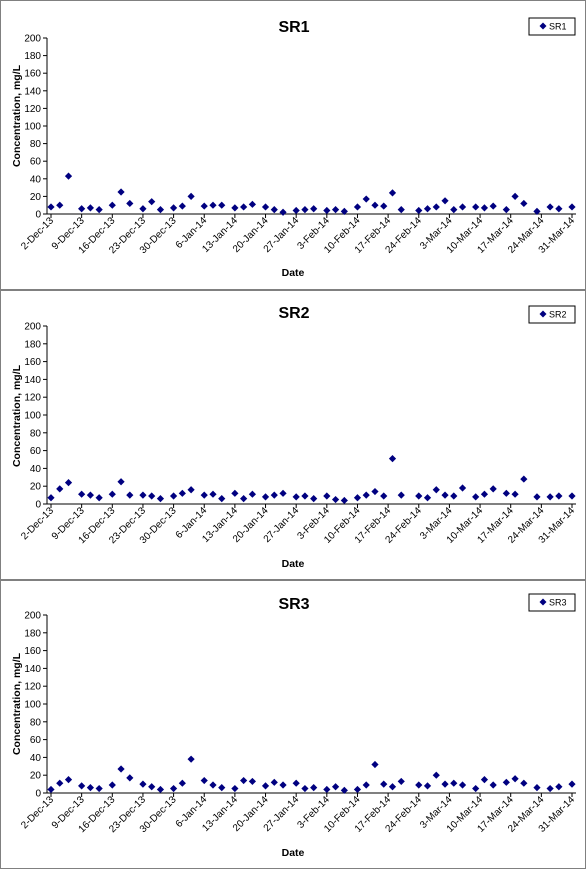 This screenshot has width=587, height=869. I want to click on legend: SR3, so click(552, 602).